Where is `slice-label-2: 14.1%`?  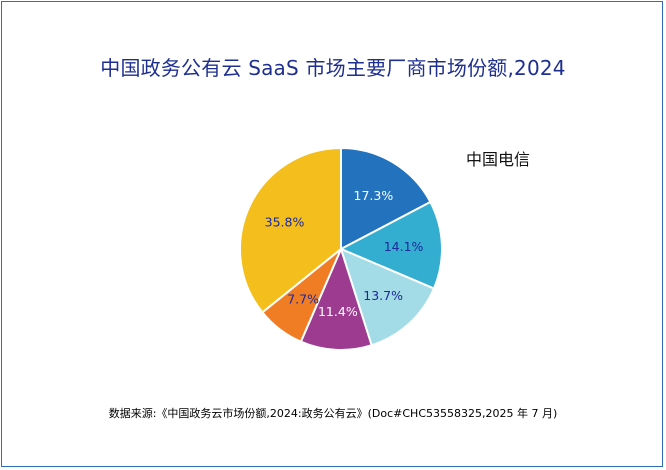 slice-label-2: 14.1% is located at coordinates (404, 246).